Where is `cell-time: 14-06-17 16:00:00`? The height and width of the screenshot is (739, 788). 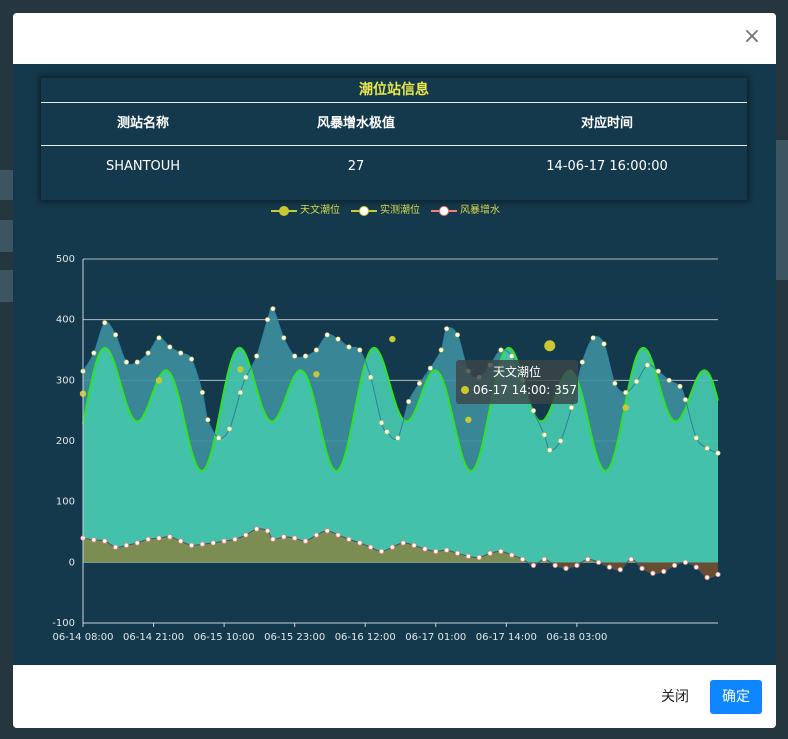 cell-time: 14-06-17 16:00:00 is located at coordinates (607, 166).